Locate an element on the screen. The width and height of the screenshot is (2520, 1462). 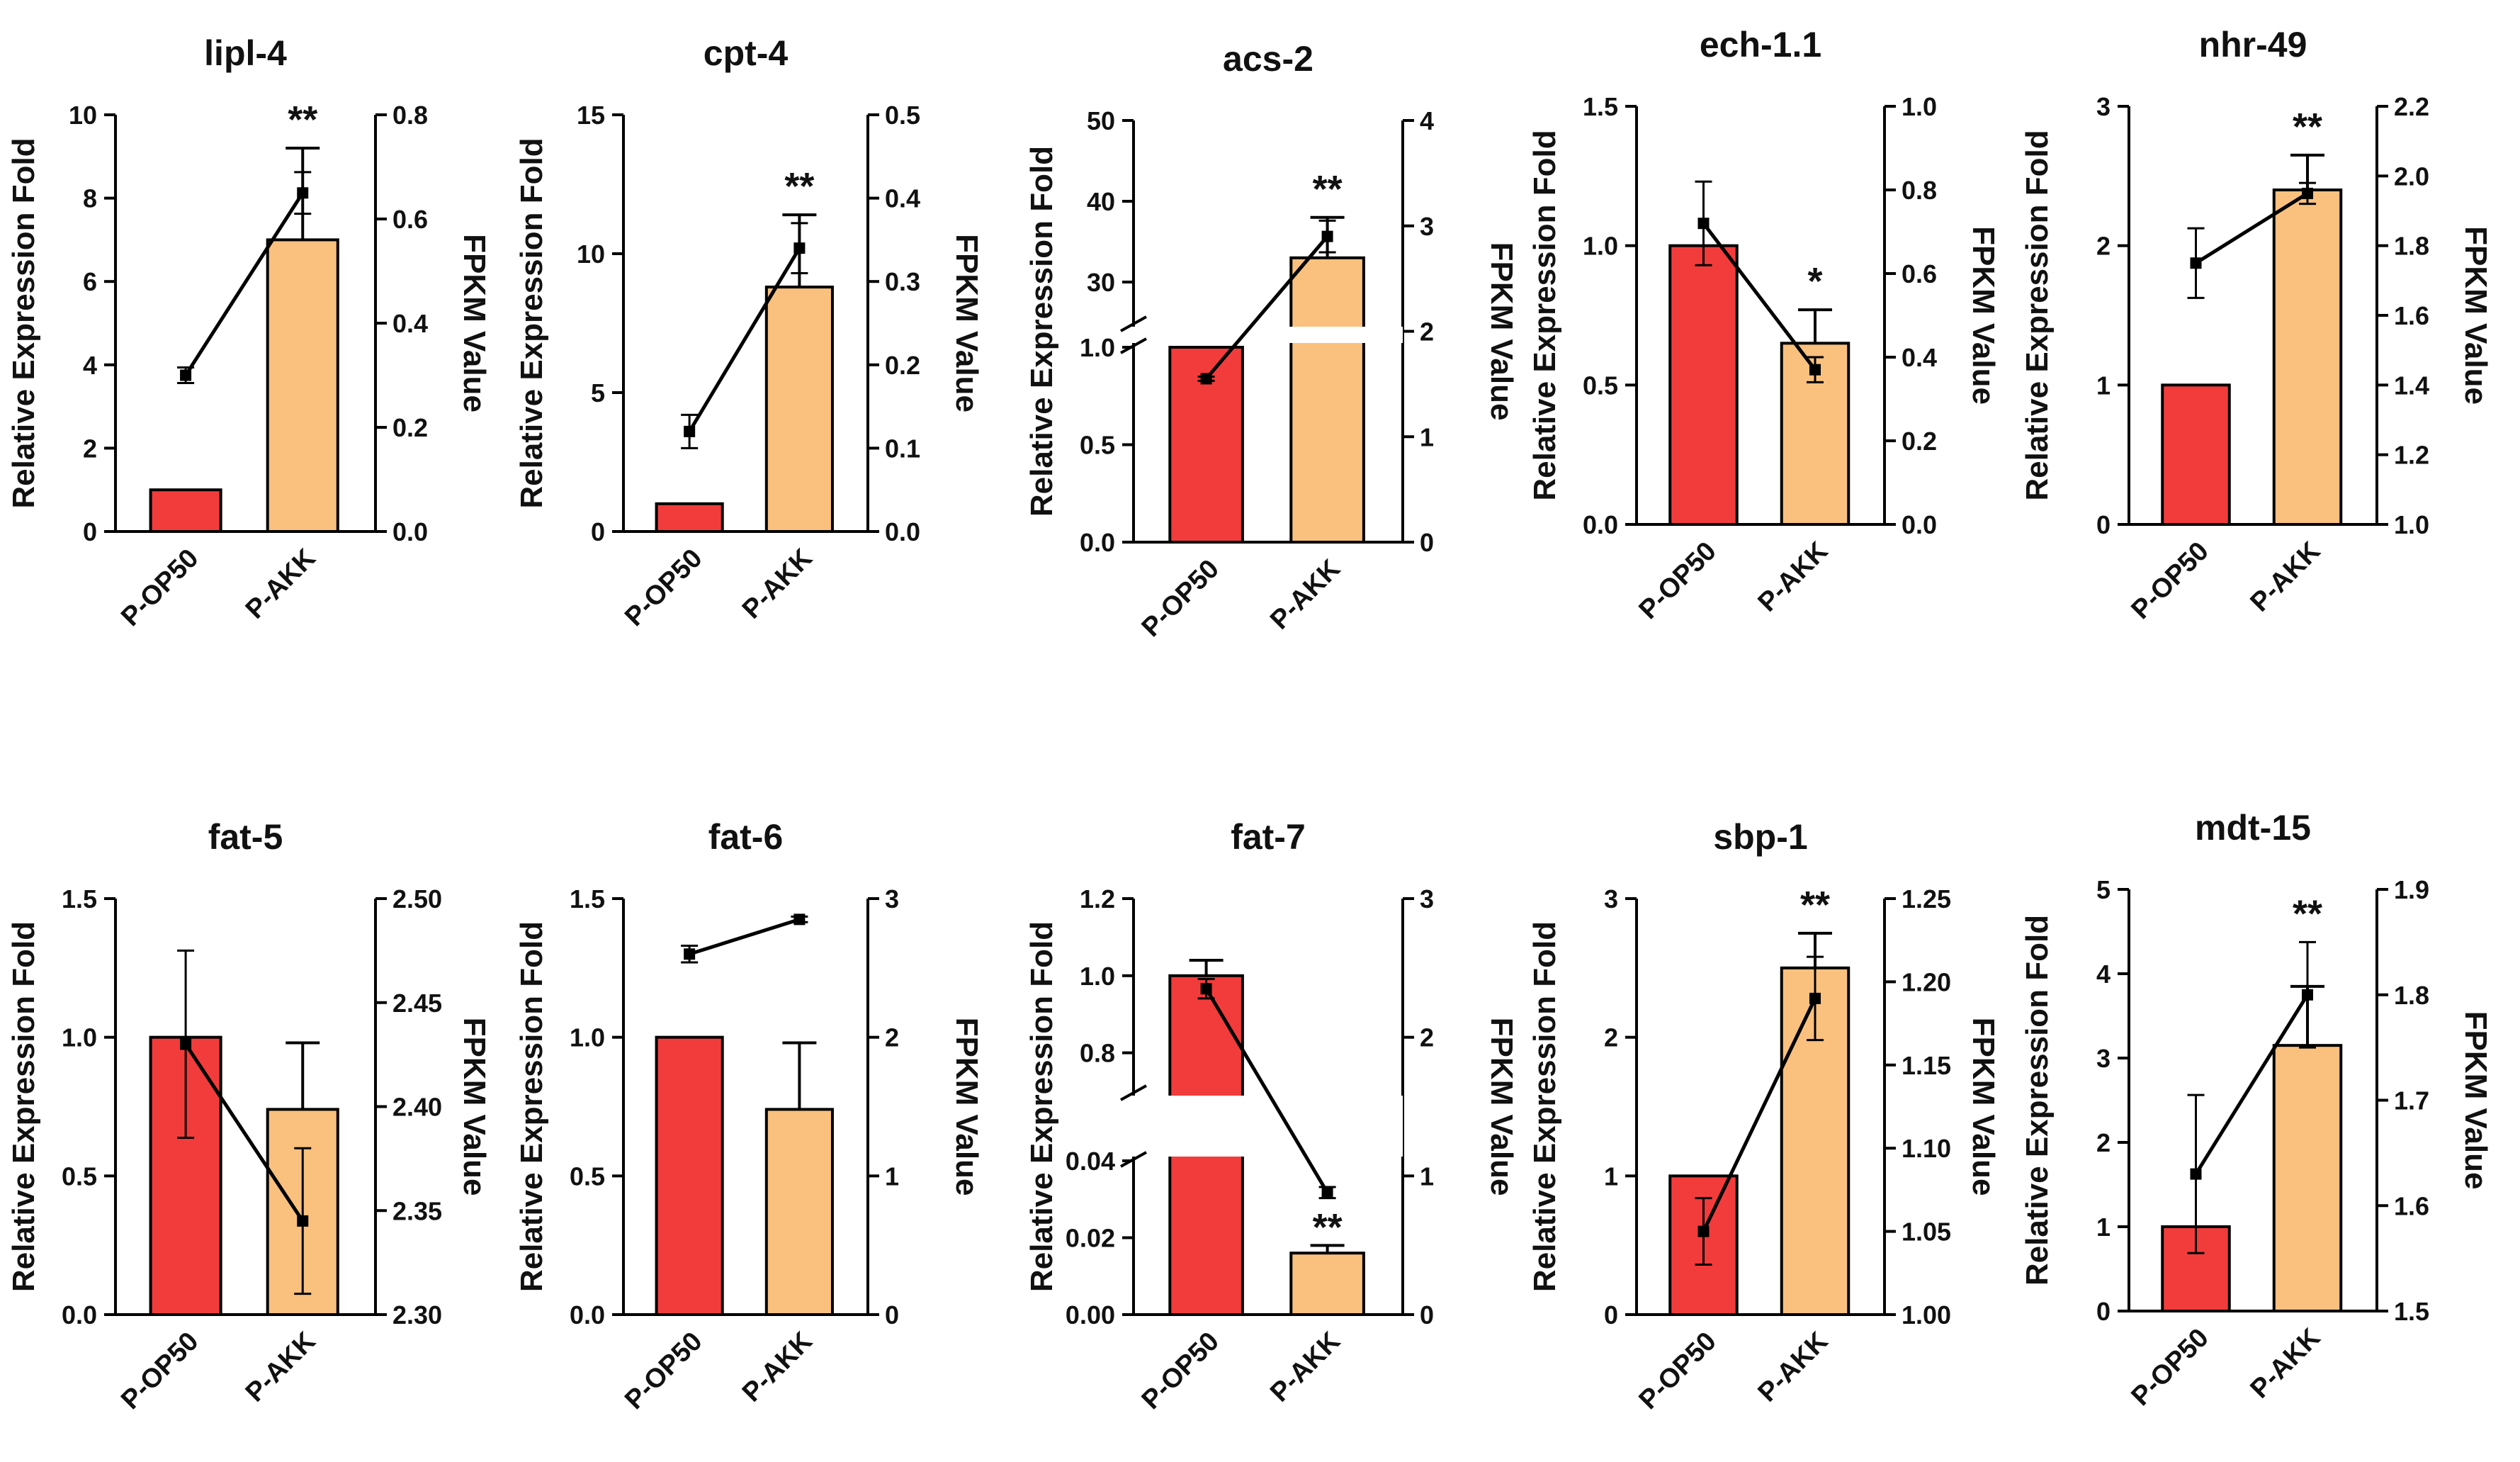
y2-tick-label: 2.50 is located at coordinates (417, 898).